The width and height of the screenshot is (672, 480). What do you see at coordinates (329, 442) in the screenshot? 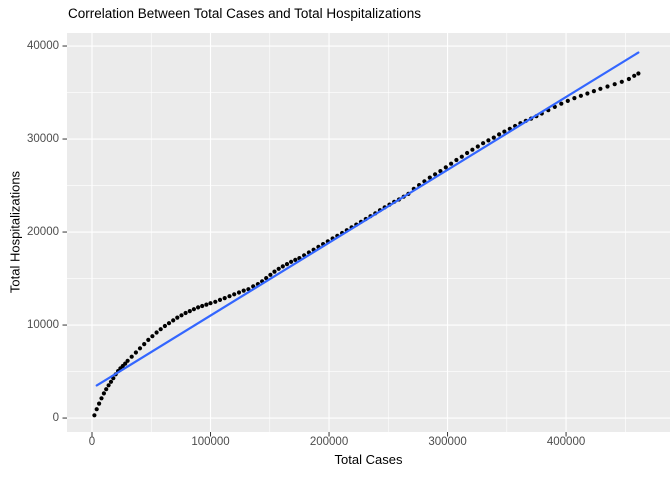
I see `x-tick-label: 200000` at bounding box center [329, 442].